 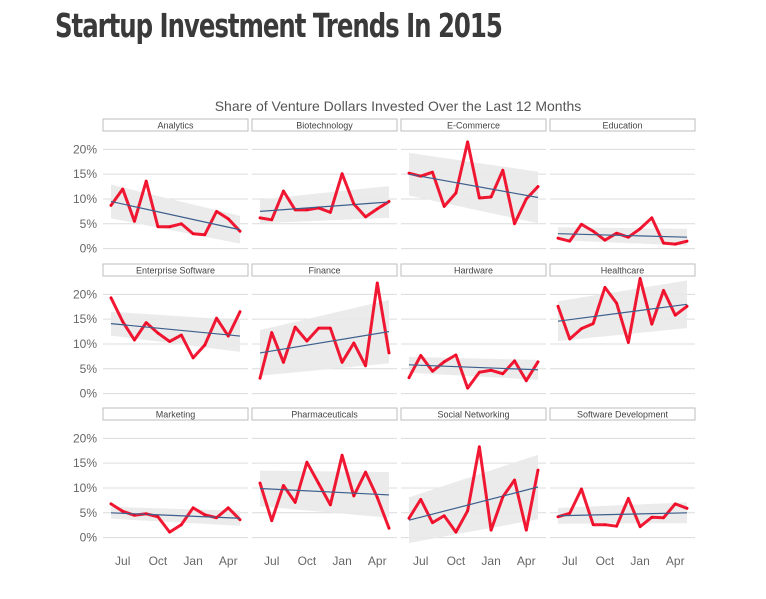 What do you see at coordinates (341, 561) in the screenshot?
I see `x-tick-label: Jan` at bounding box center [341, 561].